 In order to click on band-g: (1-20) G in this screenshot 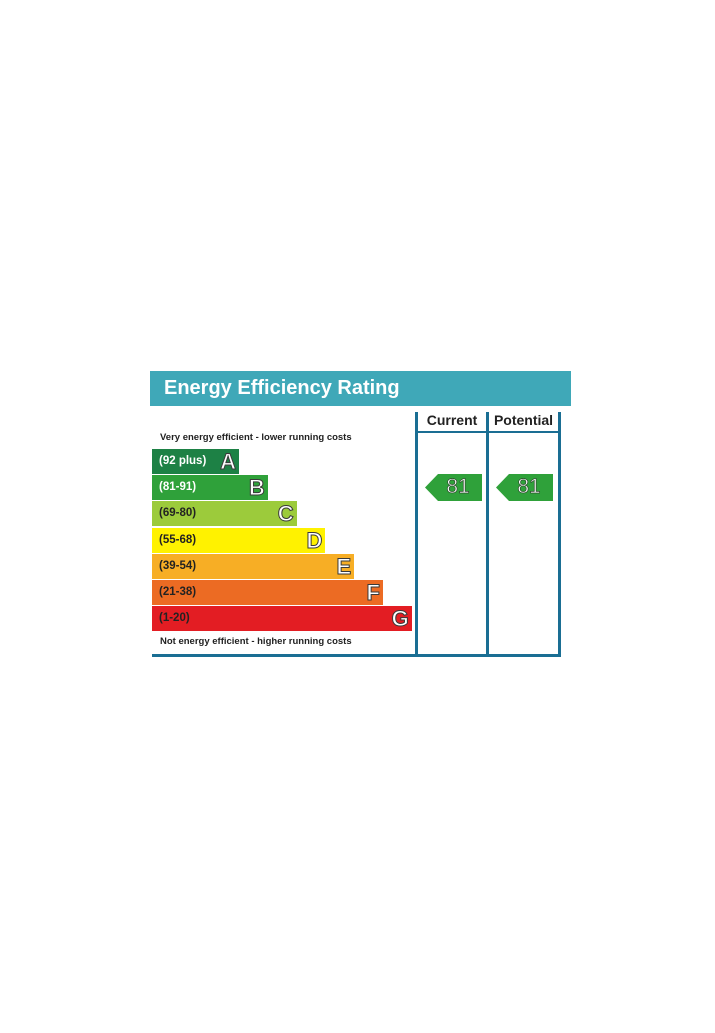, I will do `click(282, 619)`.